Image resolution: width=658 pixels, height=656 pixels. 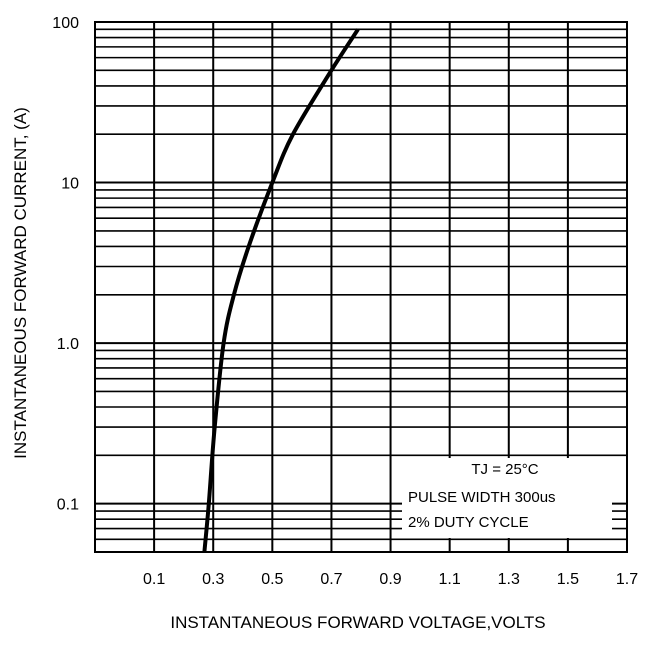 I want to click on x-tick-label: 1.7, so click(x=627, y=579).